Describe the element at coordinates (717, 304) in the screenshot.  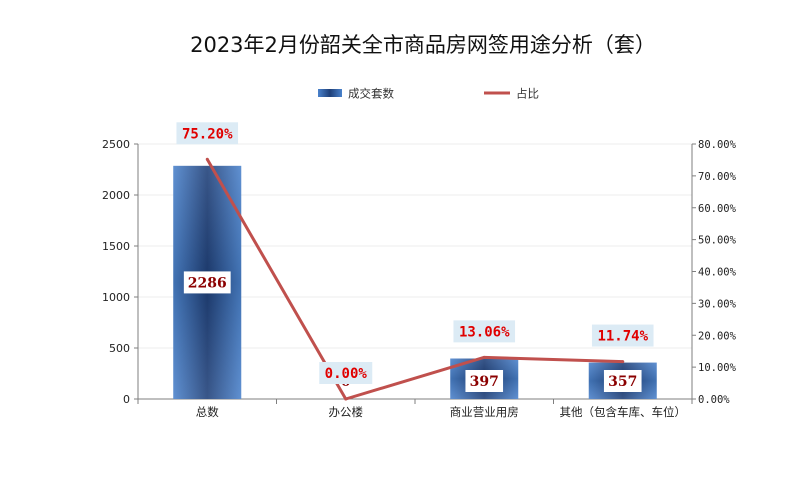
I see `y-right-tick-label: 30.00%` at that location.